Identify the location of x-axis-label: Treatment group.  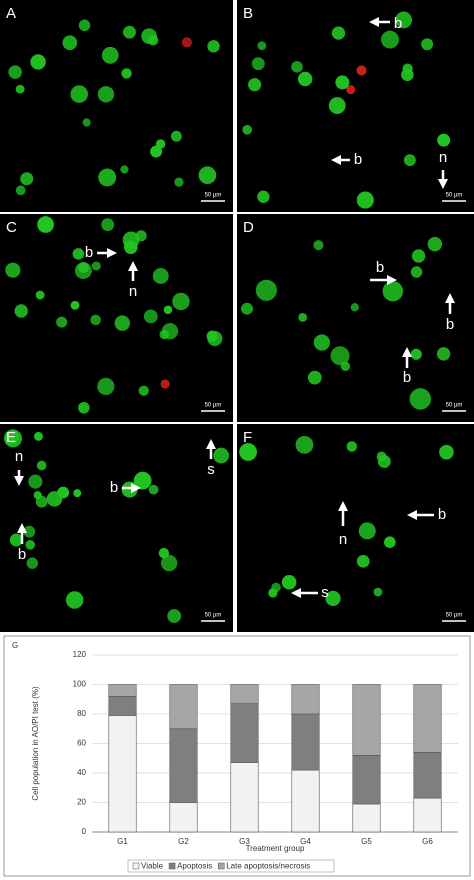
(275, 848).